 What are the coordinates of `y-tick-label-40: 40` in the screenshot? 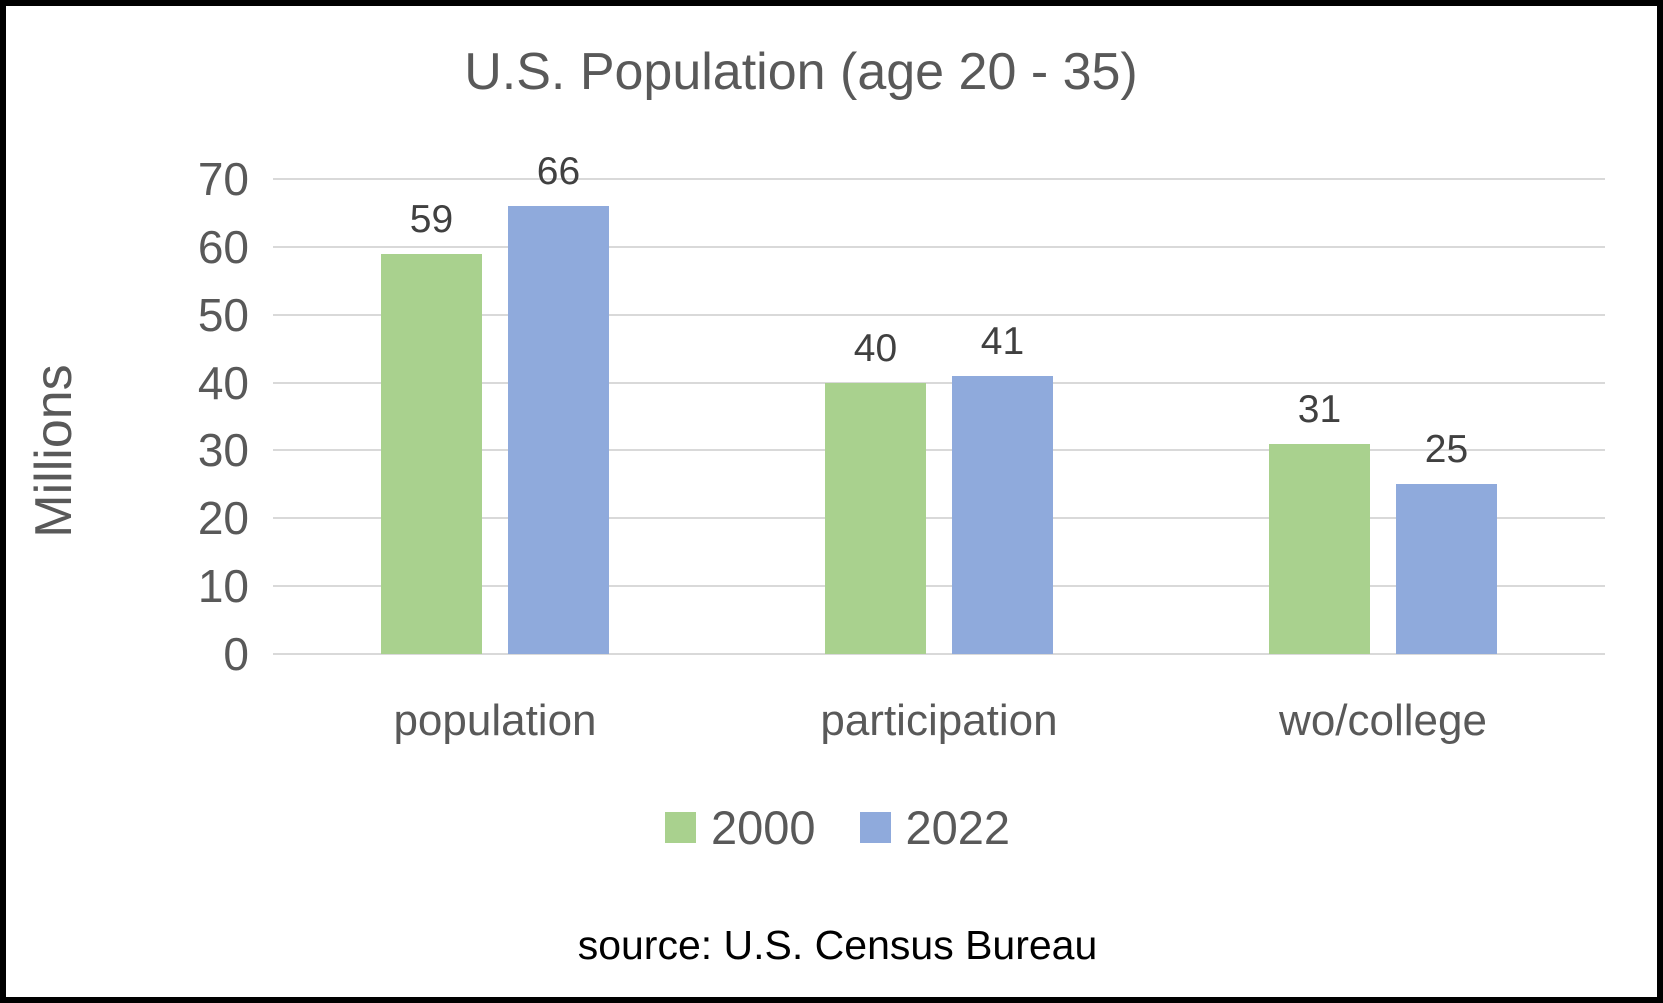 It's located at (223, 382).